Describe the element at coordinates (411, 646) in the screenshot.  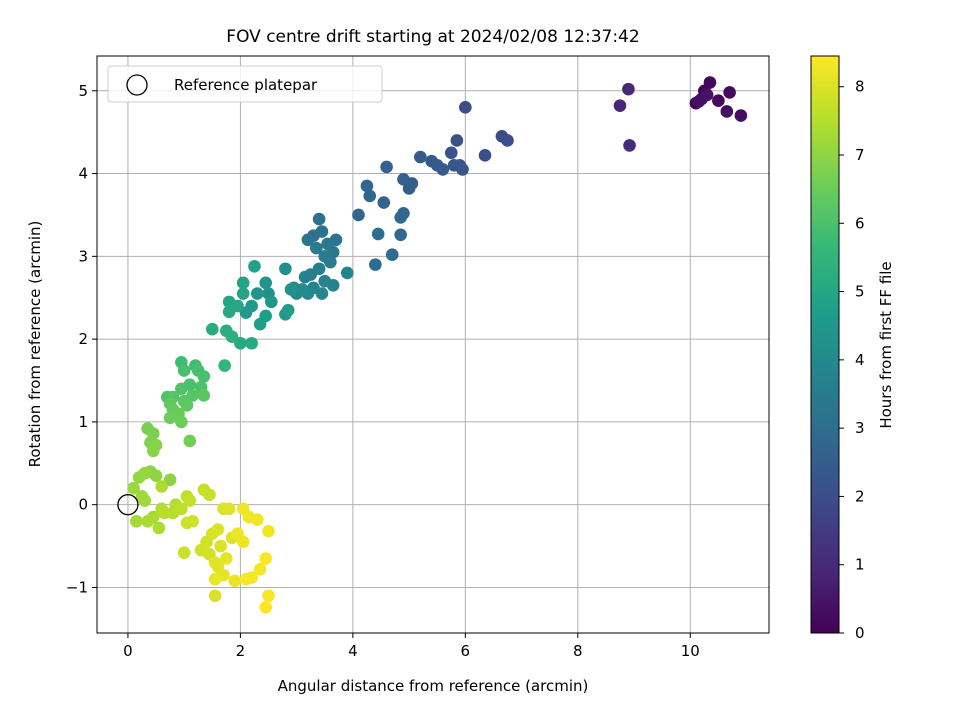
I see `x-axis-ticks: 0 2 4 6 8 10` at that location.